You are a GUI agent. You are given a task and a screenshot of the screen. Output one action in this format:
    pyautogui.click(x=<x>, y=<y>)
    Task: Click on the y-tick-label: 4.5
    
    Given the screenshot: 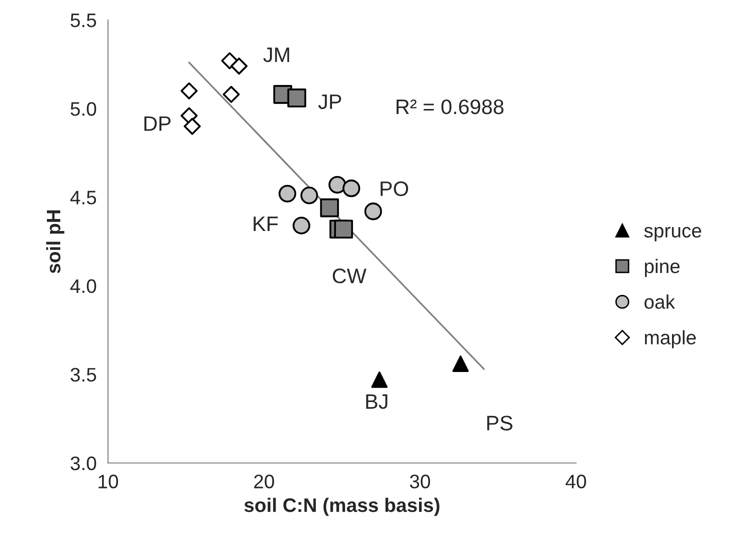 What is the action you would take?
    pyautogui.click(x=83, y=197)
    